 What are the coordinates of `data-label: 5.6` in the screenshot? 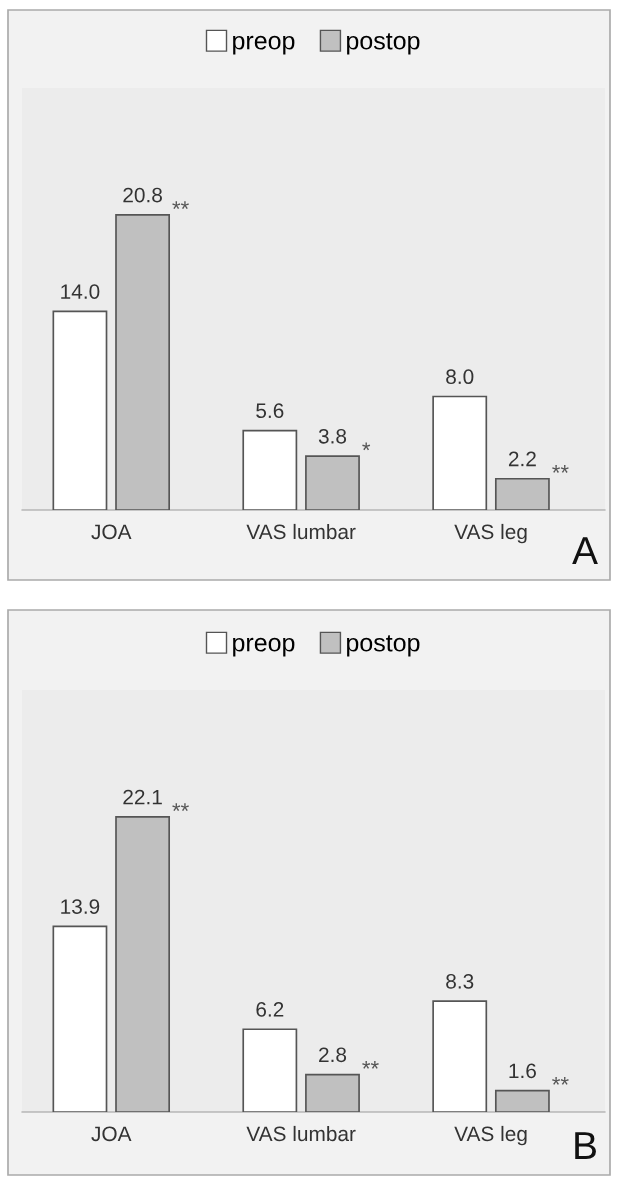 It's located at (270, 411).